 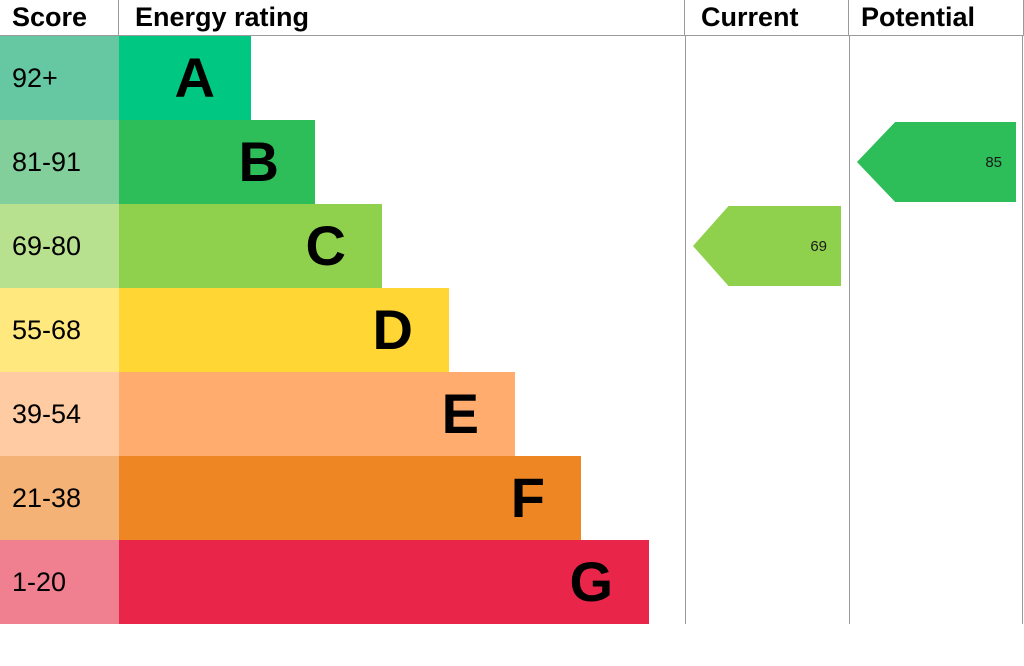 I want to click on header-energy-rating: Energy rating, so click(x=402, y=17).